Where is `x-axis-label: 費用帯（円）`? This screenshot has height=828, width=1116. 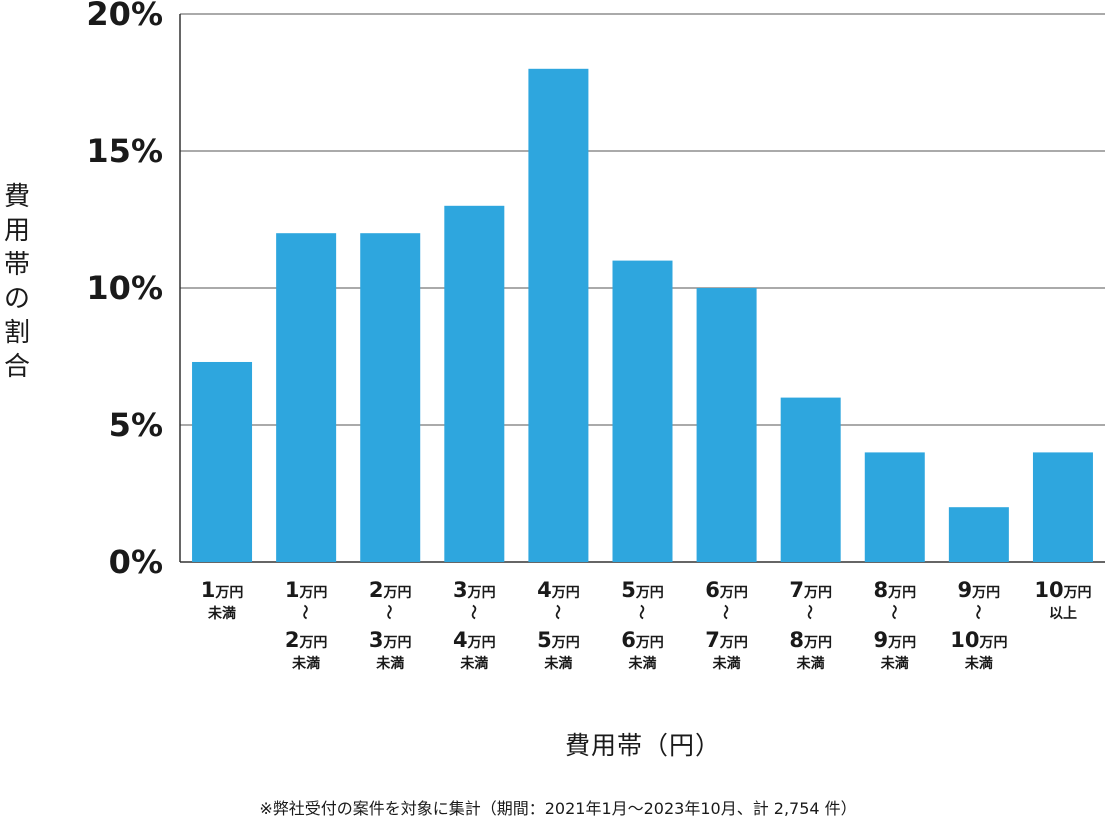 x-axis-label: 費用帯（円） is located at coordinates (642, 745).